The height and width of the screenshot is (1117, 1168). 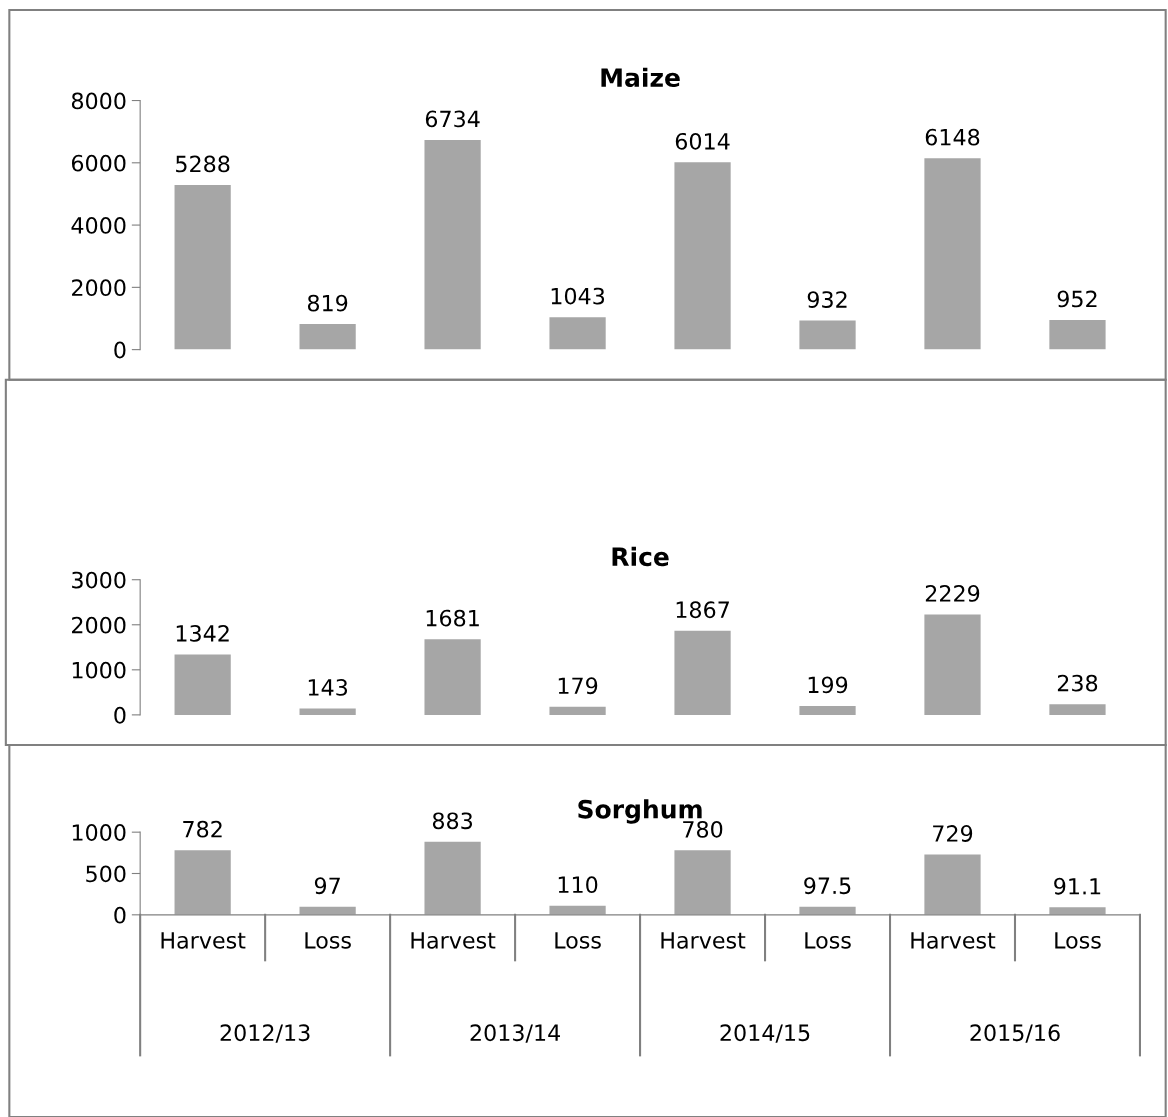 What do you see at coordinates (327, 886) in the screenshot?
I see `data-label: 97` at bounding box center [327, 886].